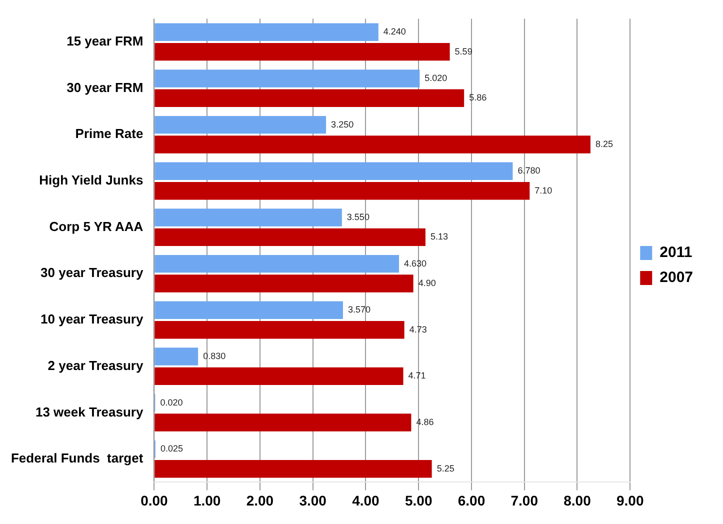 The image size is (723, 524). What do you see at coordinates (630, 500) in the screenshot?
I see `x-tick-label: 9.00` at bounding box center [630, 500].